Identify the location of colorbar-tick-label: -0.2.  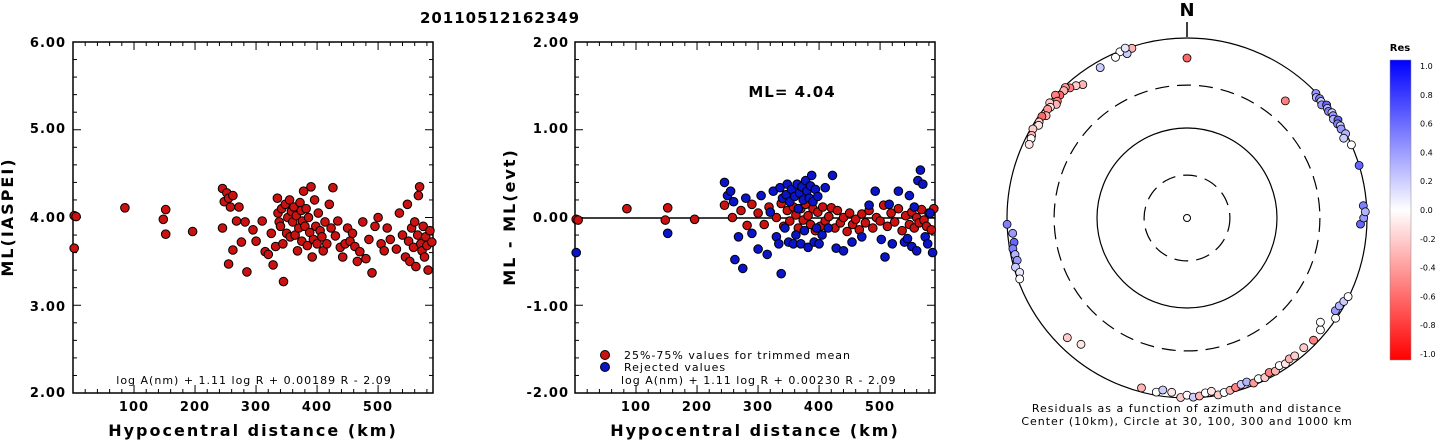
(1428, 239).